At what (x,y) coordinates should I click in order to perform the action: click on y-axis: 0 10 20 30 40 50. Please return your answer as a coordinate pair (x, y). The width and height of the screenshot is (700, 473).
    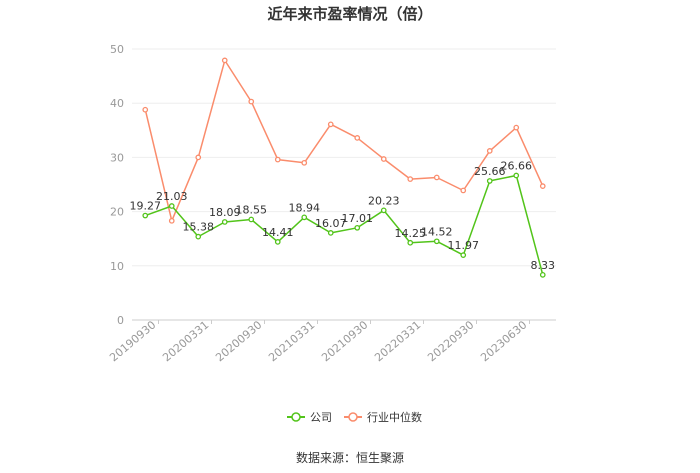
    Looking at the image, I should click on (117, 185).